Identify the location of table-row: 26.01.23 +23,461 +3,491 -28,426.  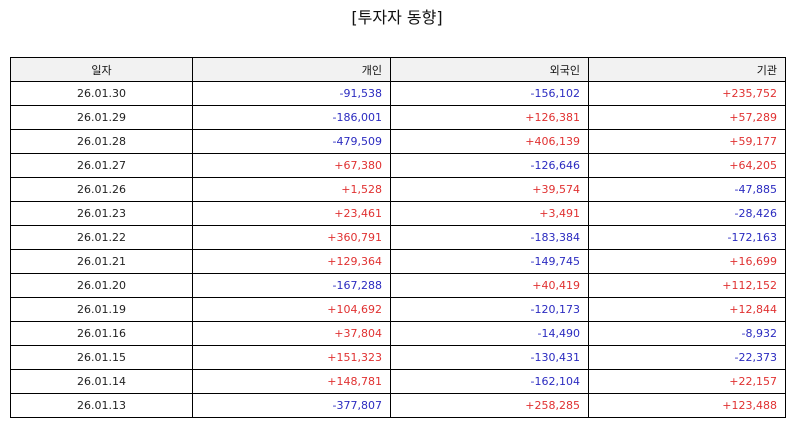
(398, 213).